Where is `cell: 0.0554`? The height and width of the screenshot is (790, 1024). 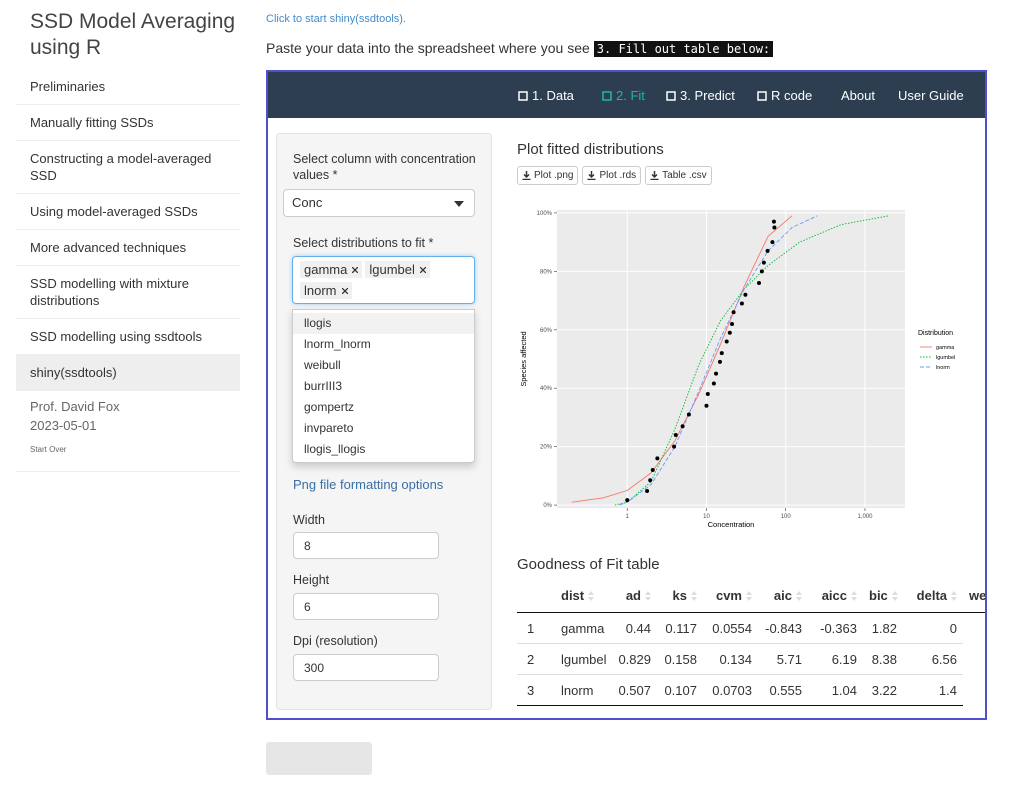
cell: 0.0554 is located at coordinates (730, 628).